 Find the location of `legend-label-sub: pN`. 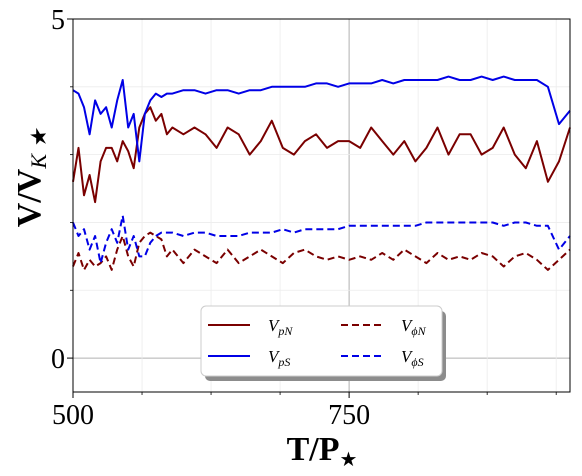

legend-label-sub: pN is located at coordinates (285, 331).